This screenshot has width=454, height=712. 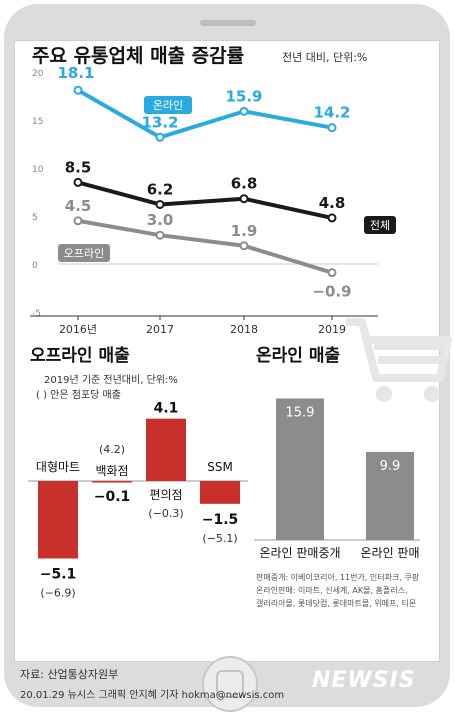 What do you see at coordinates (300, 412) in the screenshot?
I see `online-value-label: 15.9` at bounding box center [300, 412].